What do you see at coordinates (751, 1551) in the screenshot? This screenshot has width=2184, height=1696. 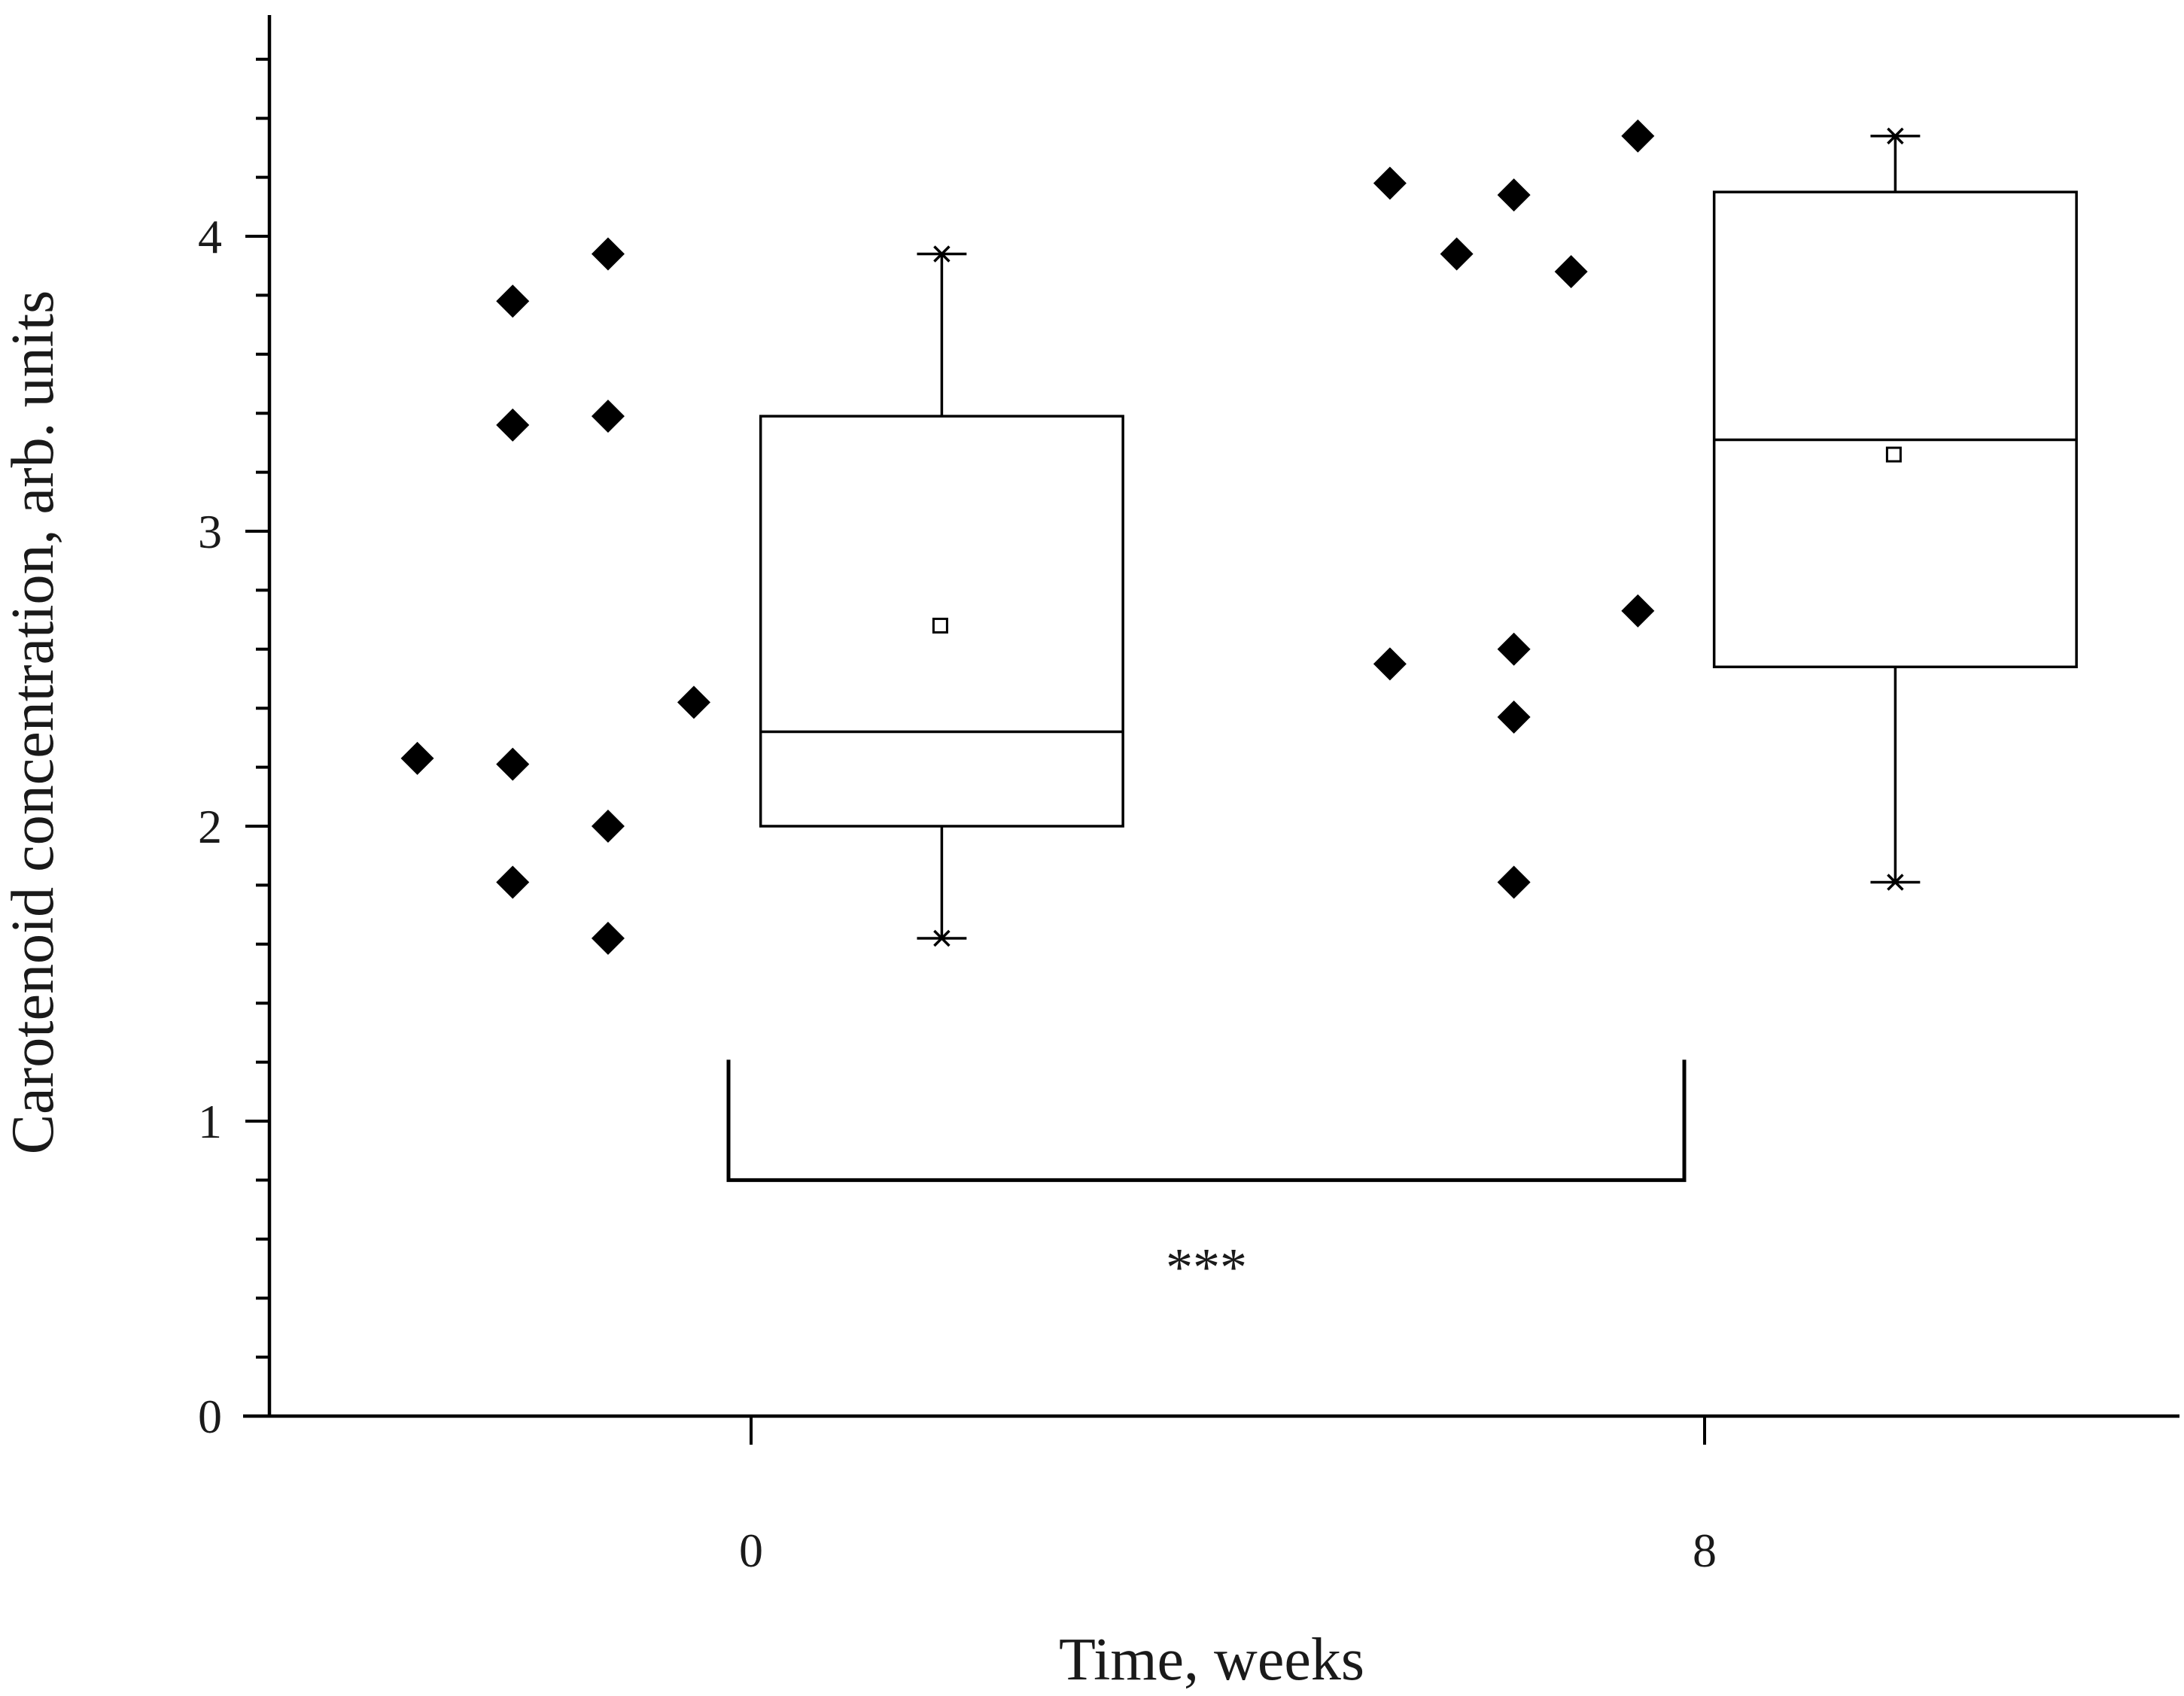 I see `x-tick-label: 0` at bounding box center [751, 1551].